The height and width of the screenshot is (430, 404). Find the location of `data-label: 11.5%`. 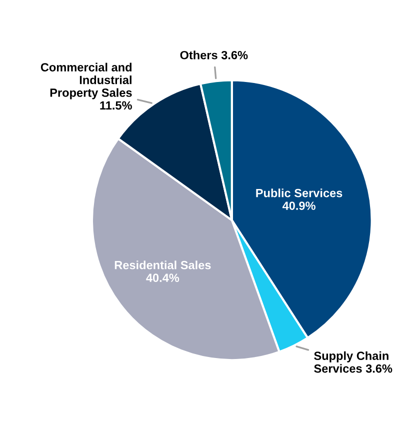

data-label: 11.5% is located at coordinates (116, 105).